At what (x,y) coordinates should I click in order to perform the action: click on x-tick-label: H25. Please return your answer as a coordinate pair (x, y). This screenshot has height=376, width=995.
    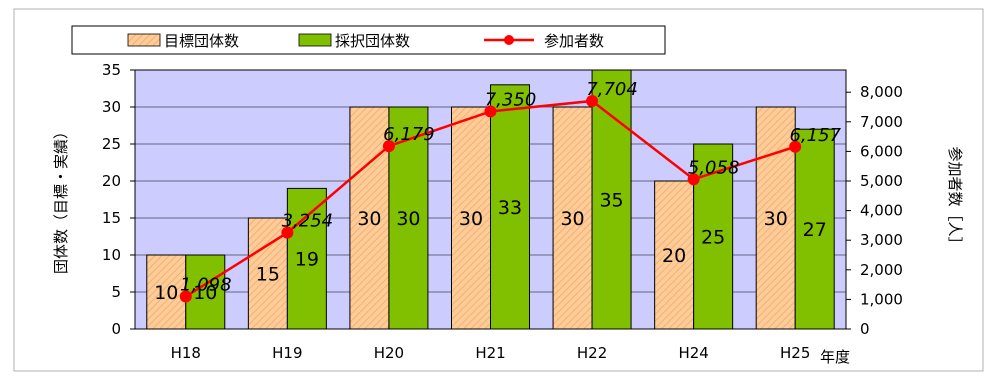
    Looking at the image, I should click on (795, 353).